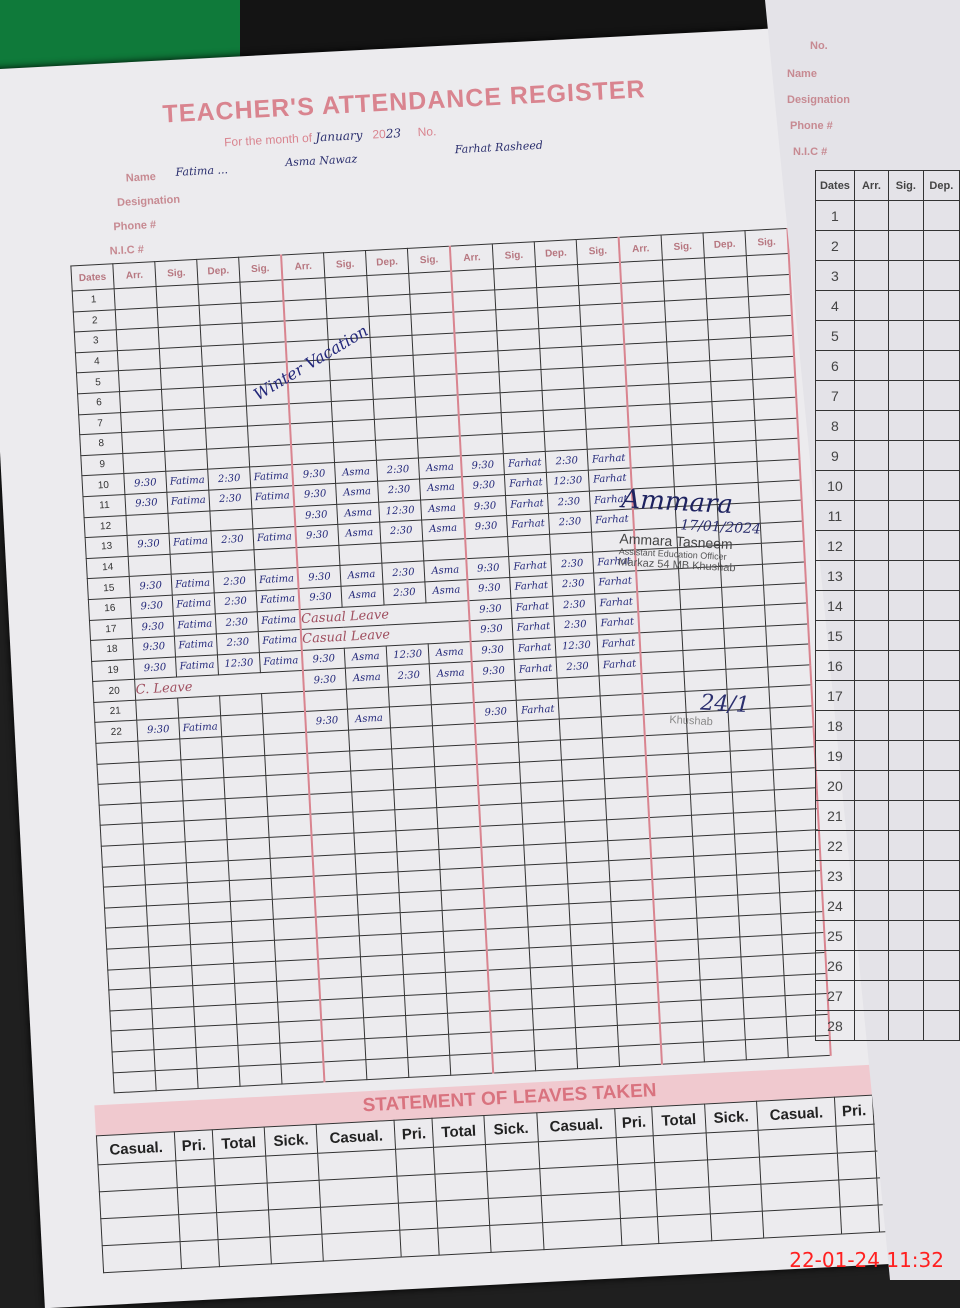 The image size is (960, 1308). What do you see at coordinates (835, 755) in the screenshot?
I see `rp-date-cell: 19` at bounding box center [835, 755].